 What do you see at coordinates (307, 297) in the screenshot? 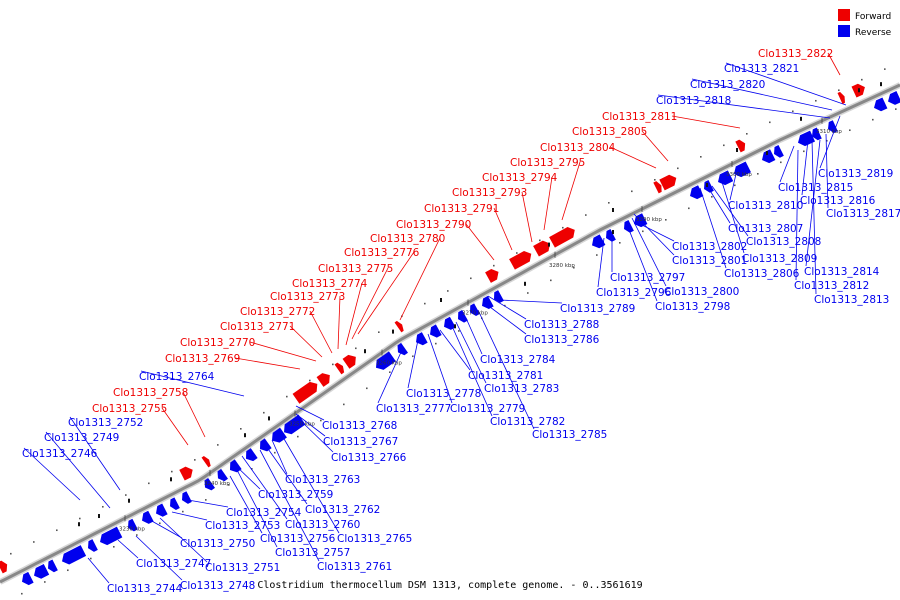
I see `forward-gene-label: Clo1313_2773` at bounding box center [307, 297].